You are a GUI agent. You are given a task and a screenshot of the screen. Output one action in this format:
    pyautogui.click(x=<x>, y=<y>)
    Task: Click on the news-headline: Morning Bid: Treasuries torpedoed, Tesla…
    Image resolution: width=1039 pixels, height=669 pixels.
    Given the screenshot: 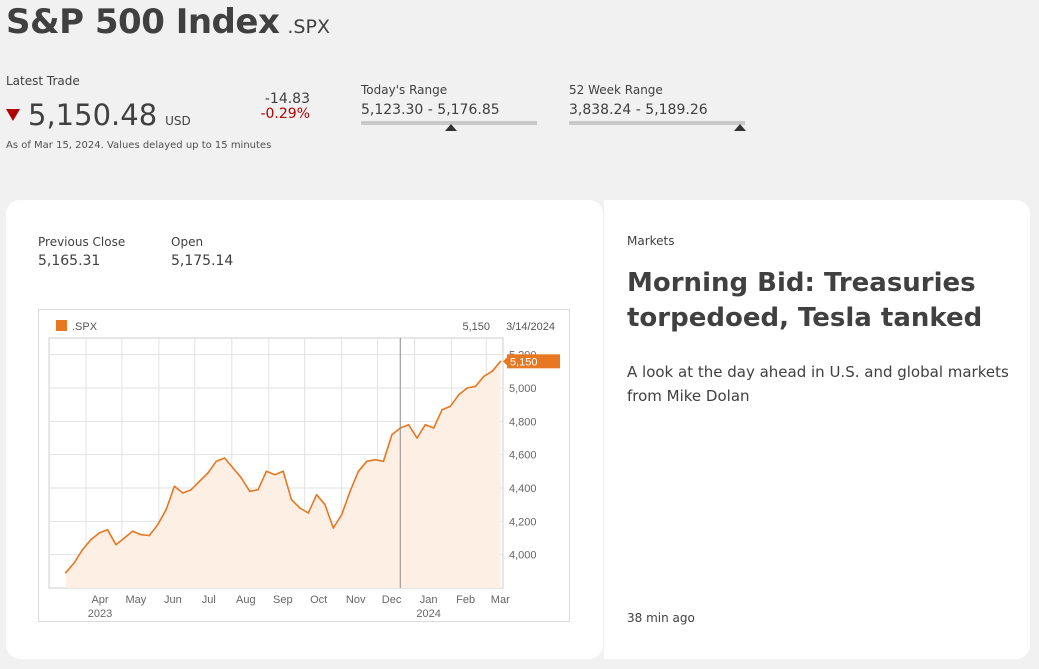 What is the action you would take?
    pyautogui.click(x=805, y=300)
    